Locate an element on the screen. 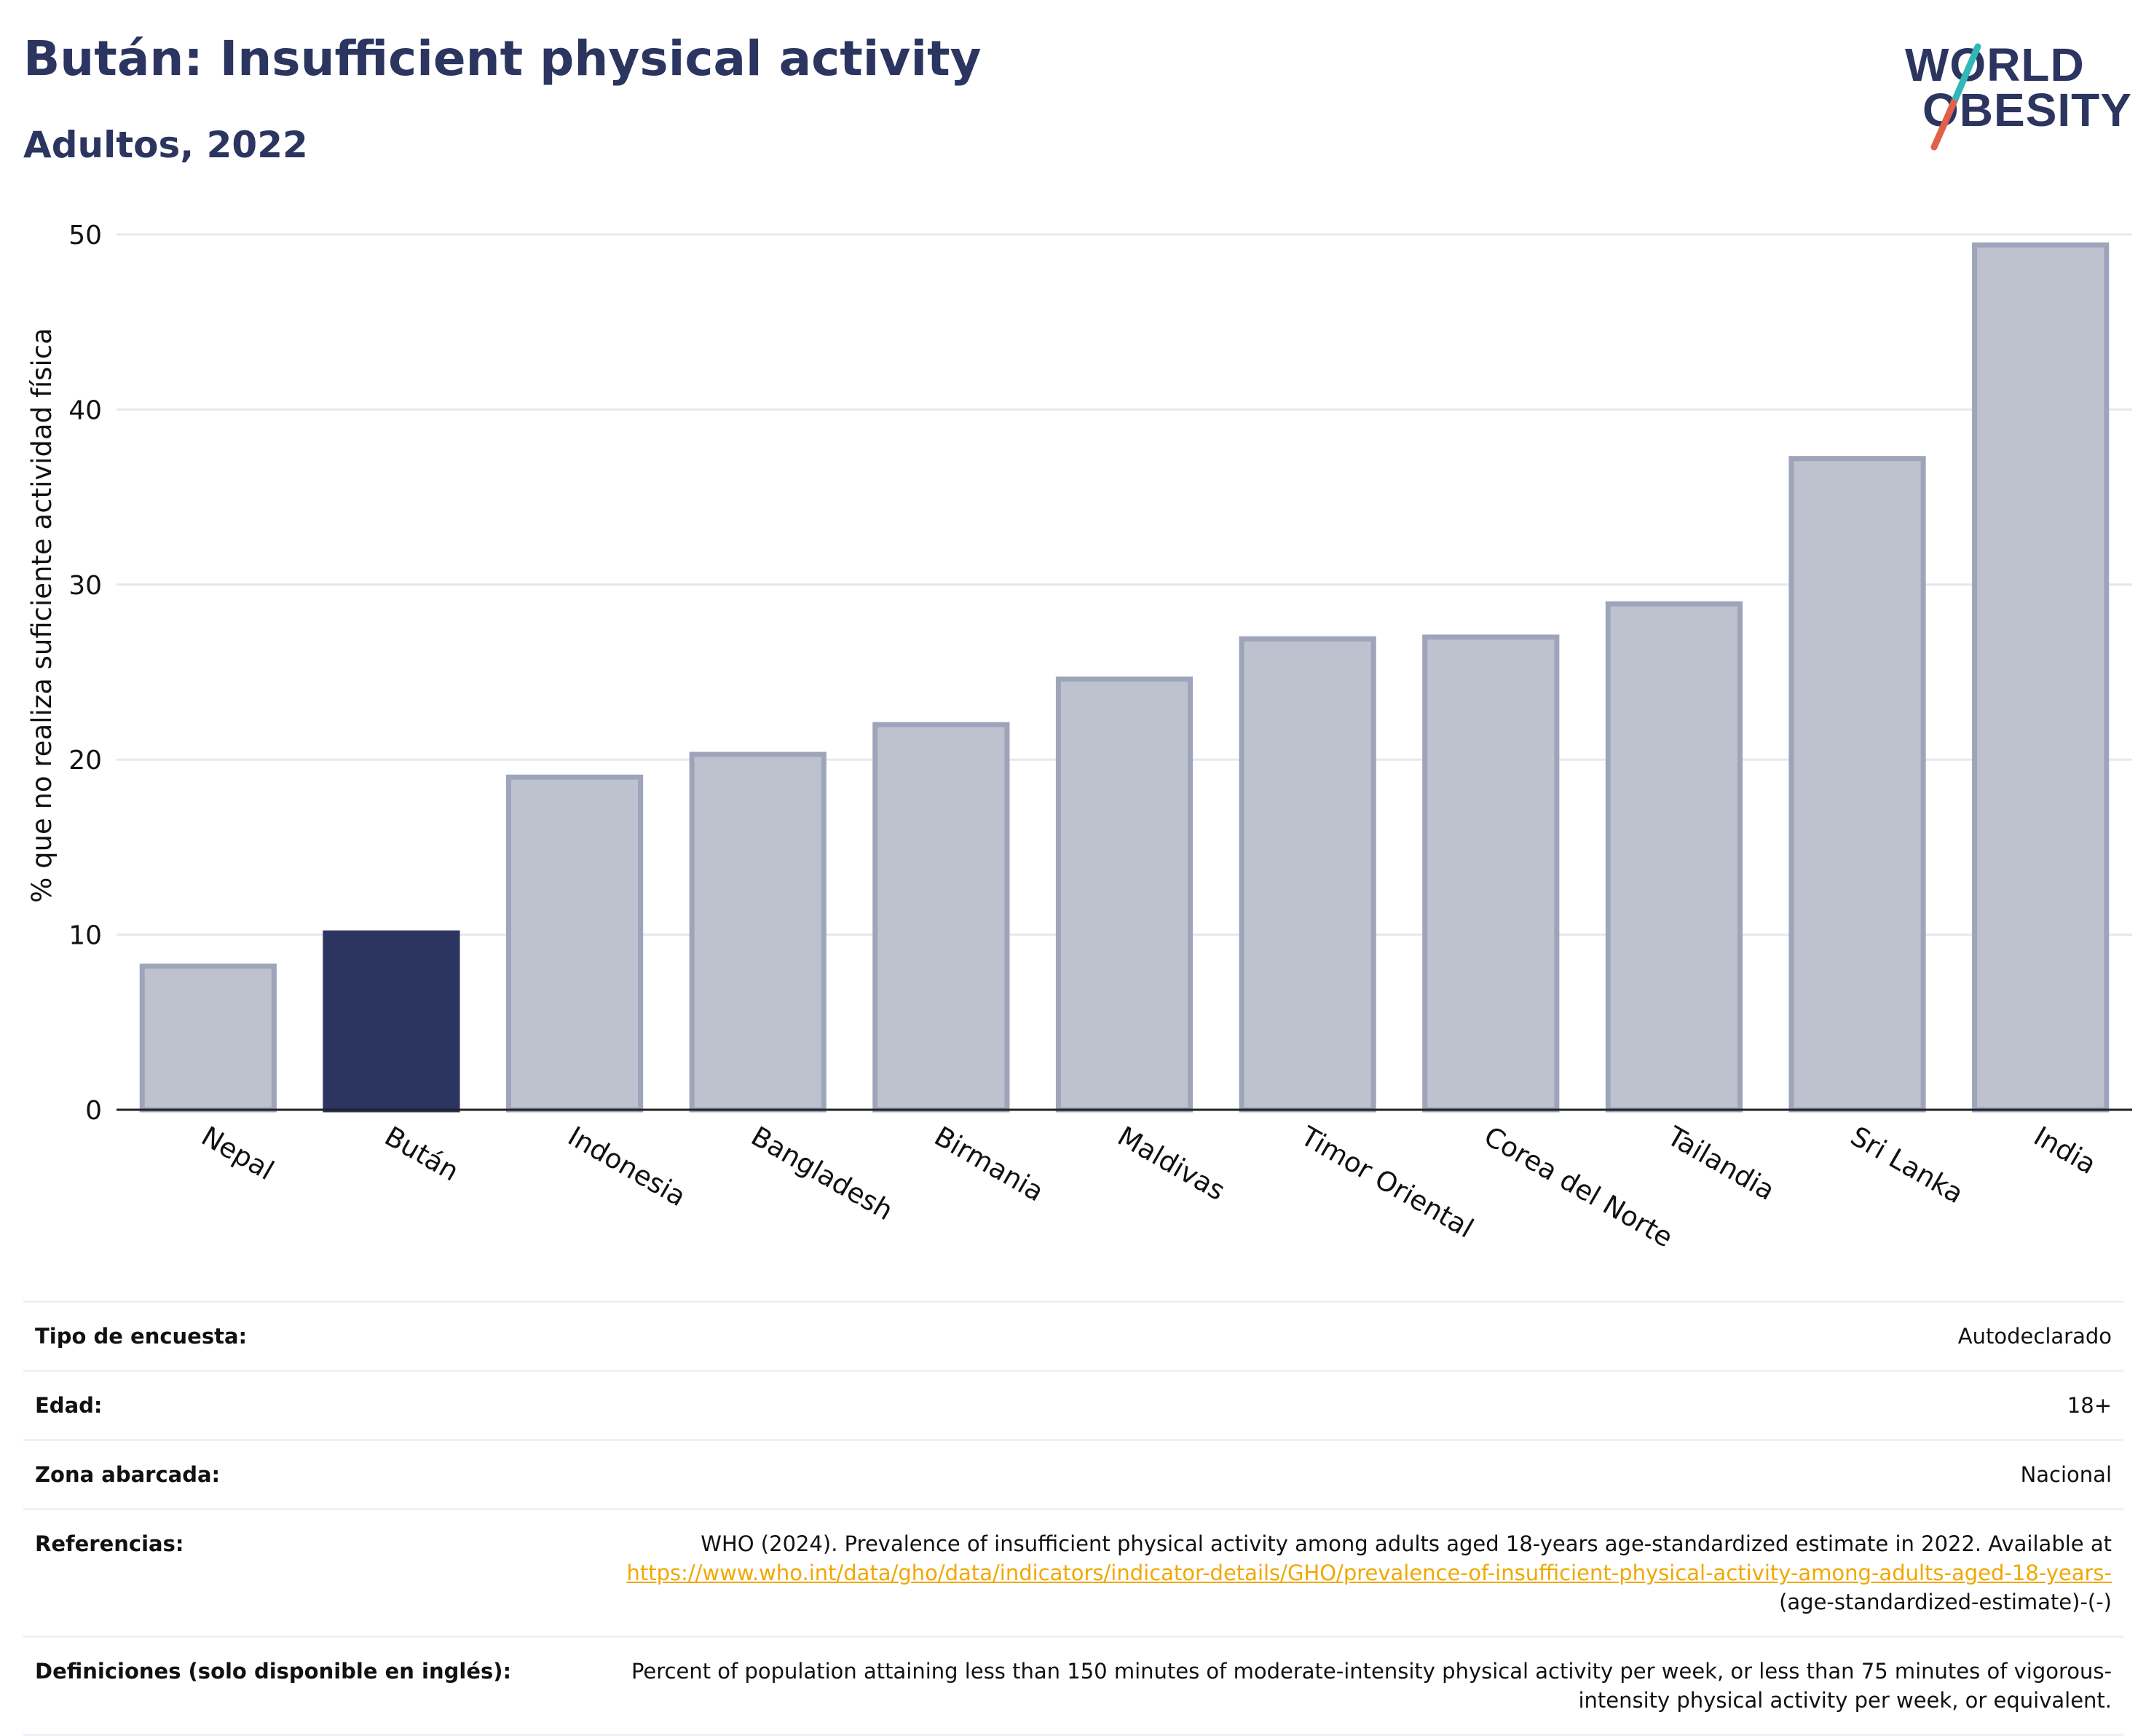 The width and height of the screenshot is (2154, 1736). meta-value: Nacional is located at coordinates (1361, 1474).